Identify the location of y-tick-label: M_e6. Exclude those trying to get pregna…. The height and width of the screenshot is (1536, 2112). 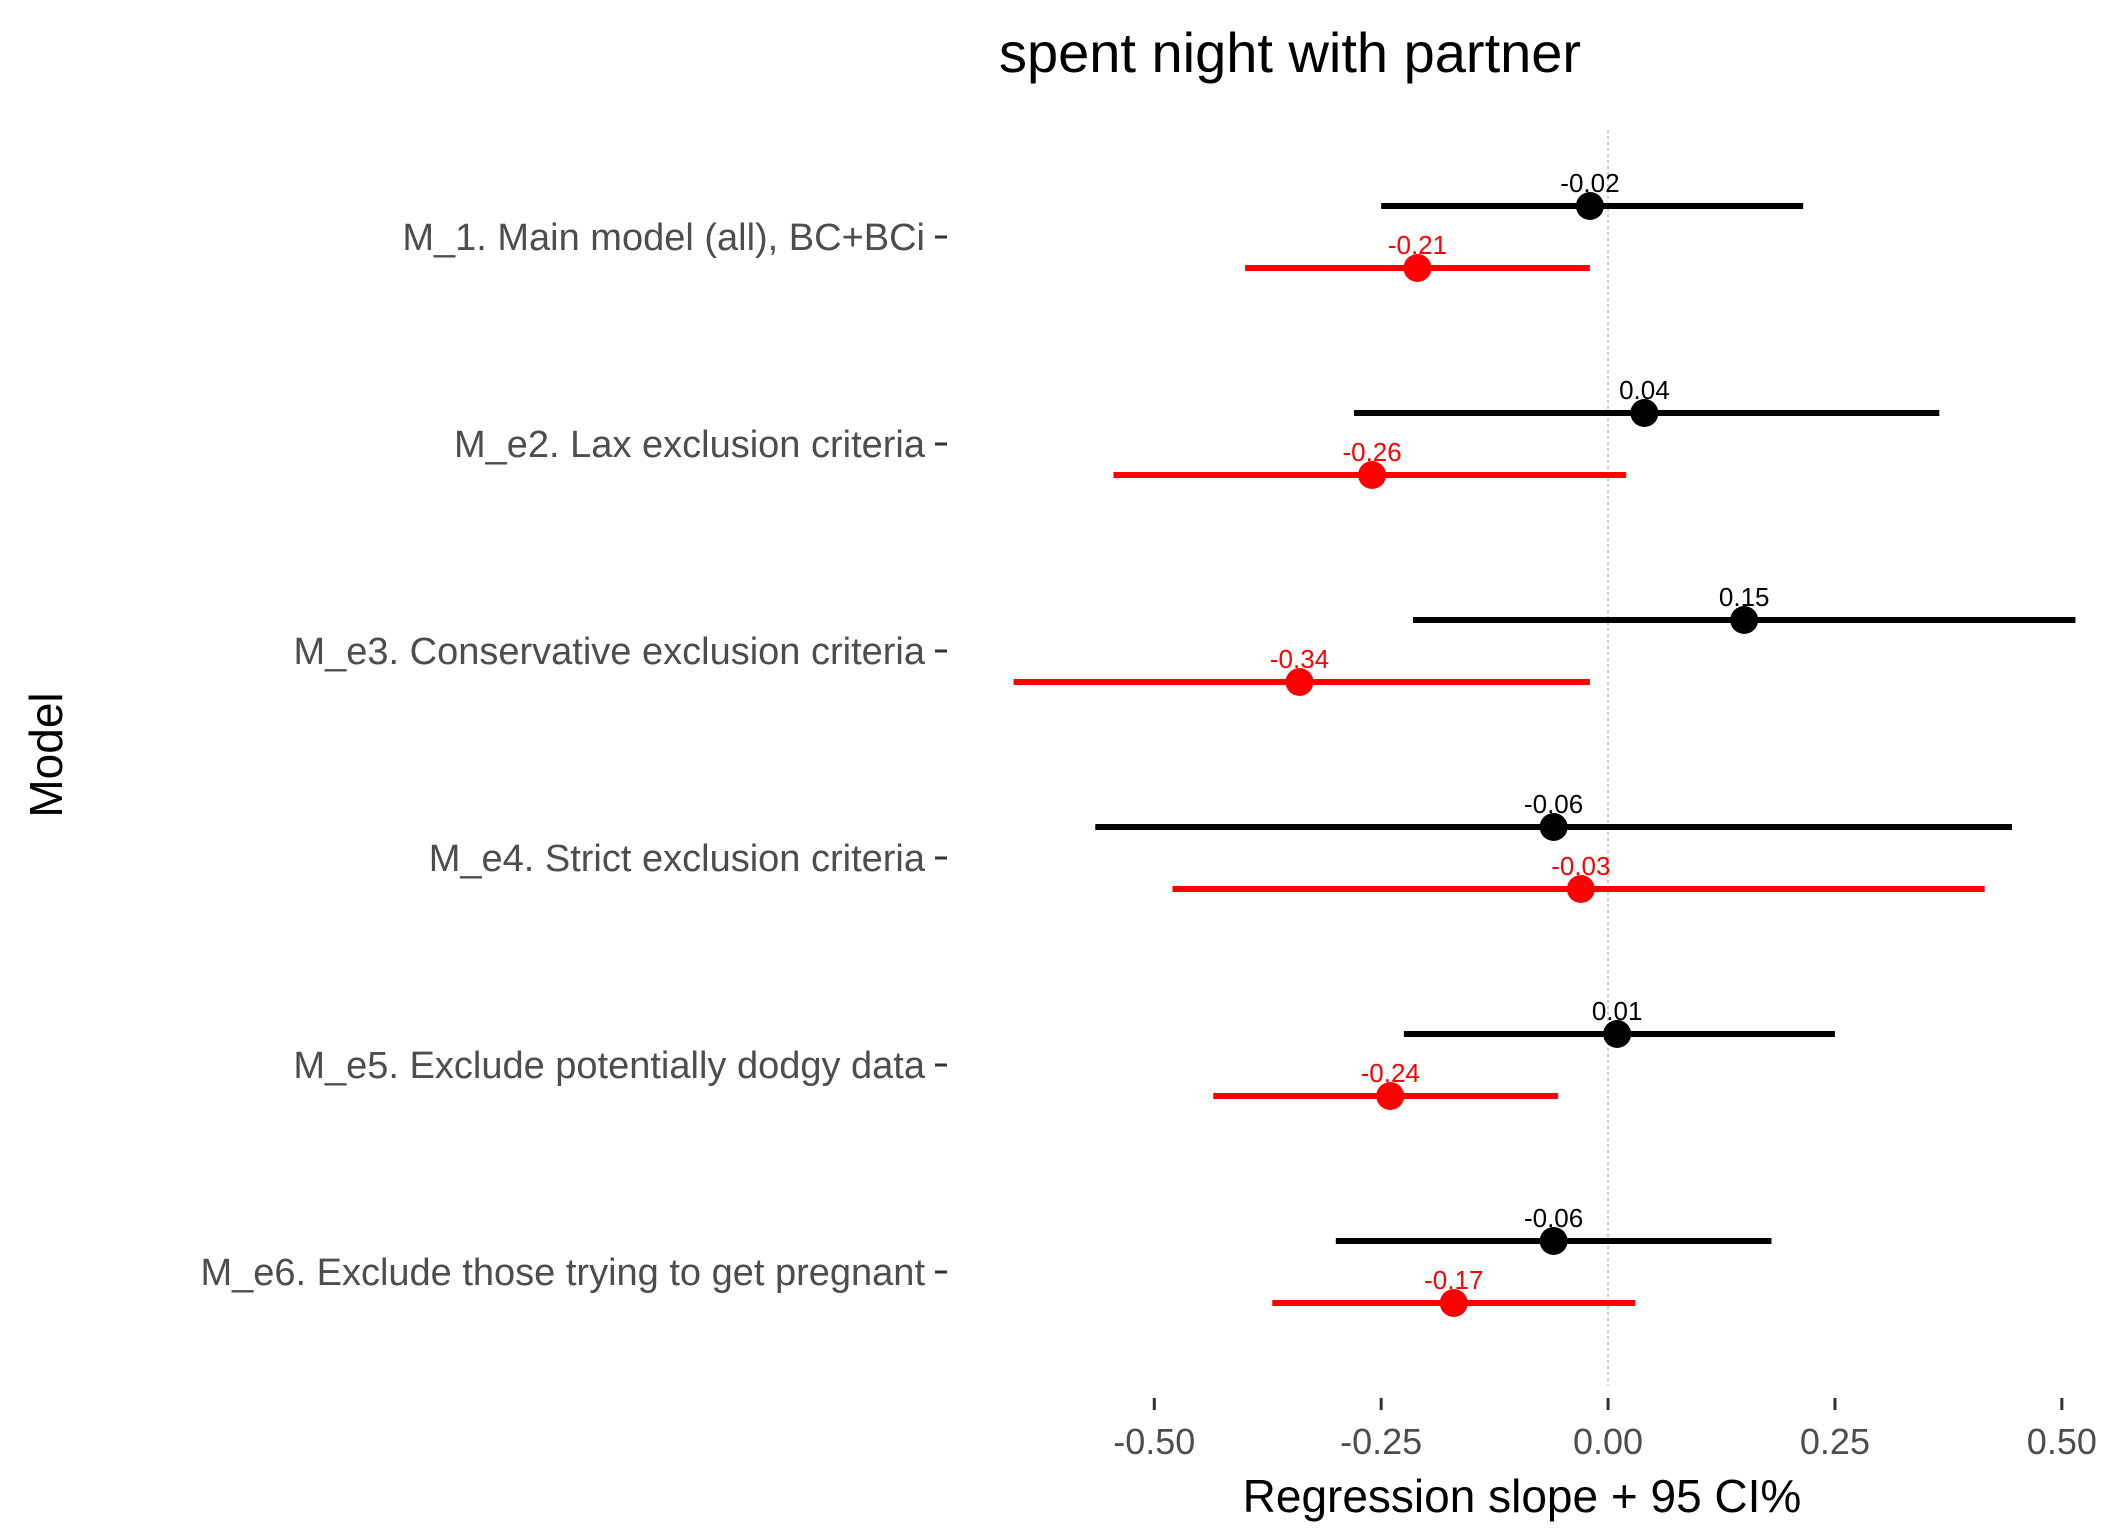
(562, 1273).